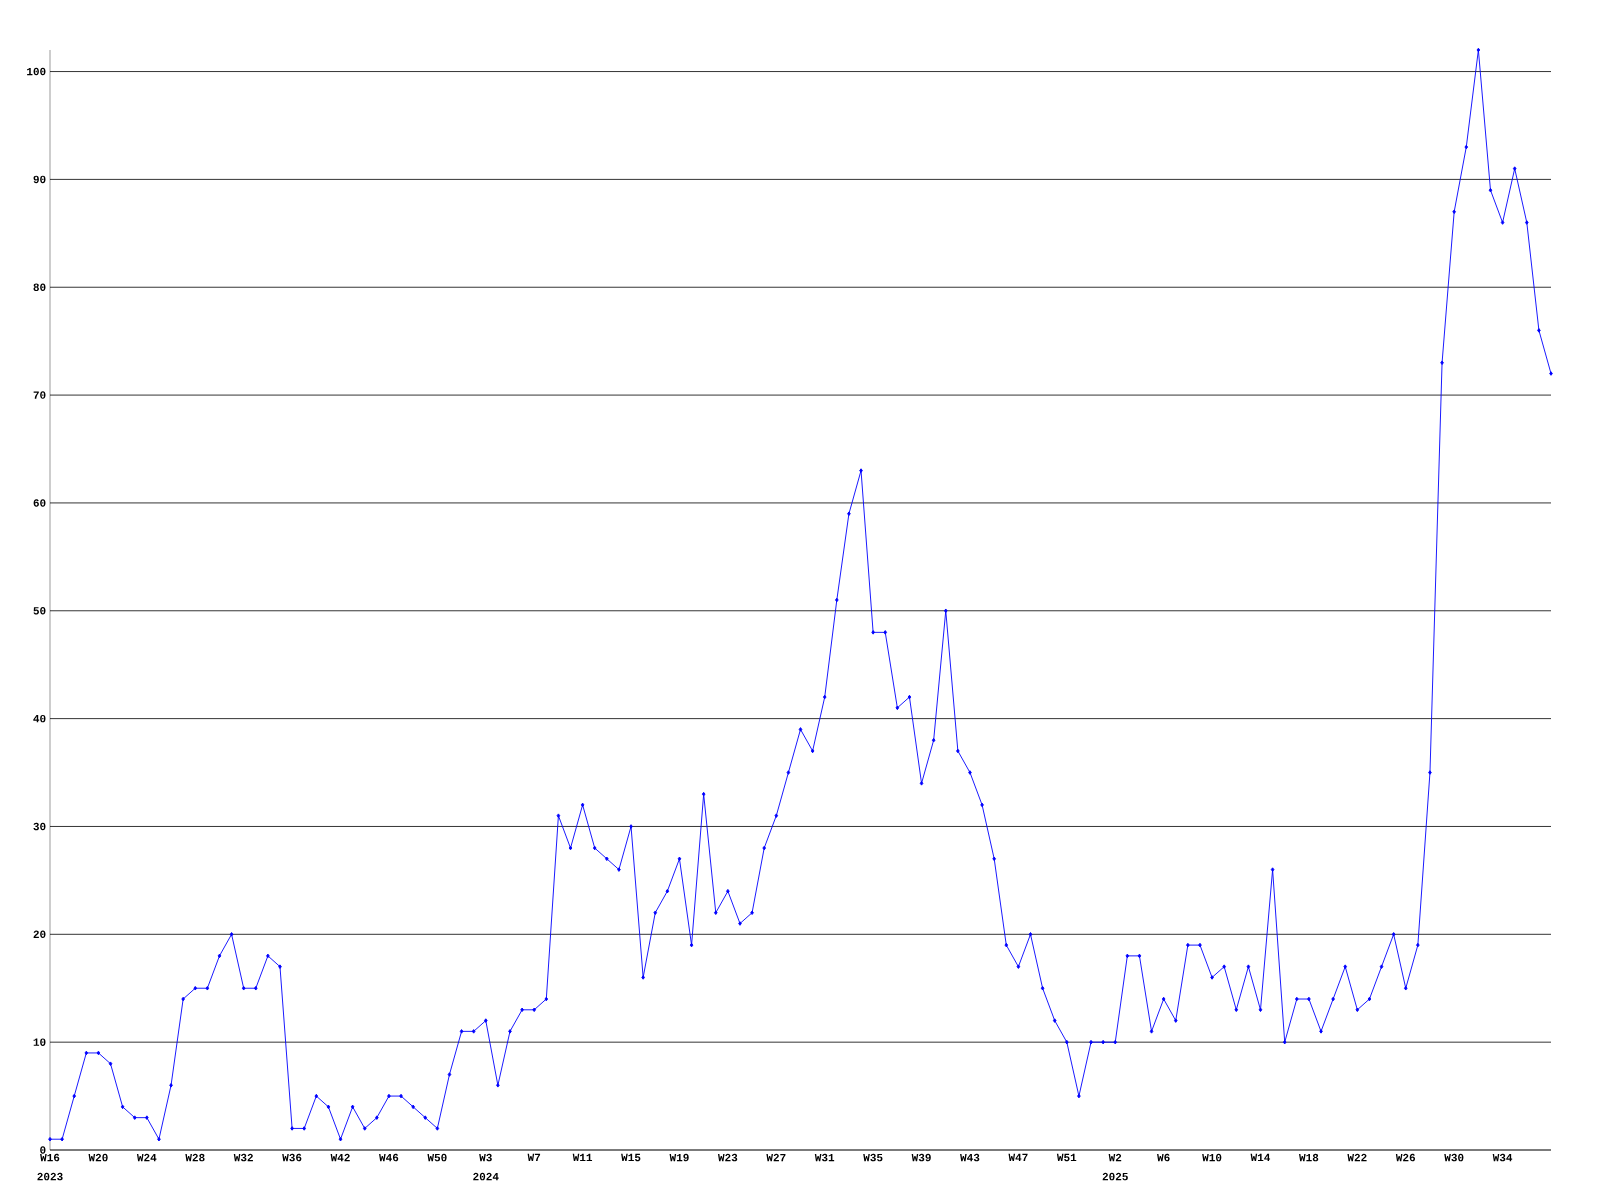 The width and height of the screenshot is (1600, 1200). Describe the element at coordinates (39, 287) in the screenshot. I see `y-tick-label: 80` at that location.